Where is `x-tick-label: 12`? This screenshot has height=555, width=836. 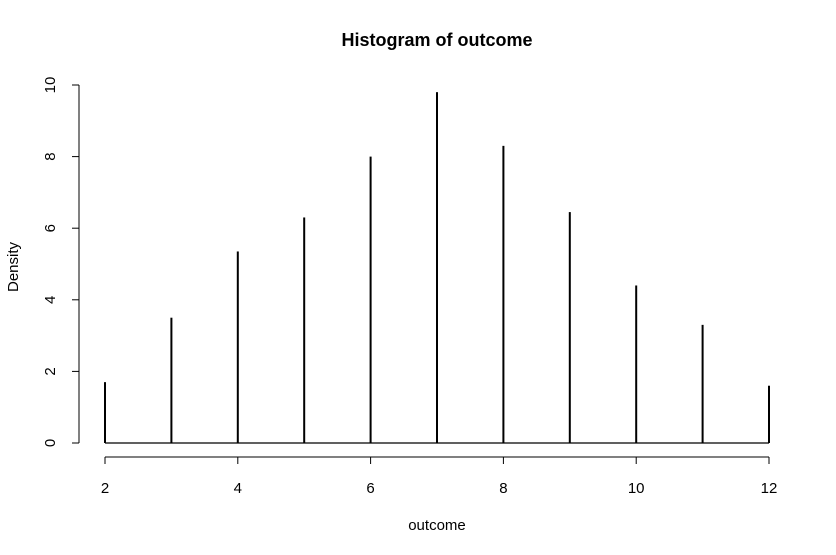 x-tick-label: 12 is located at coordinates (769, 488).